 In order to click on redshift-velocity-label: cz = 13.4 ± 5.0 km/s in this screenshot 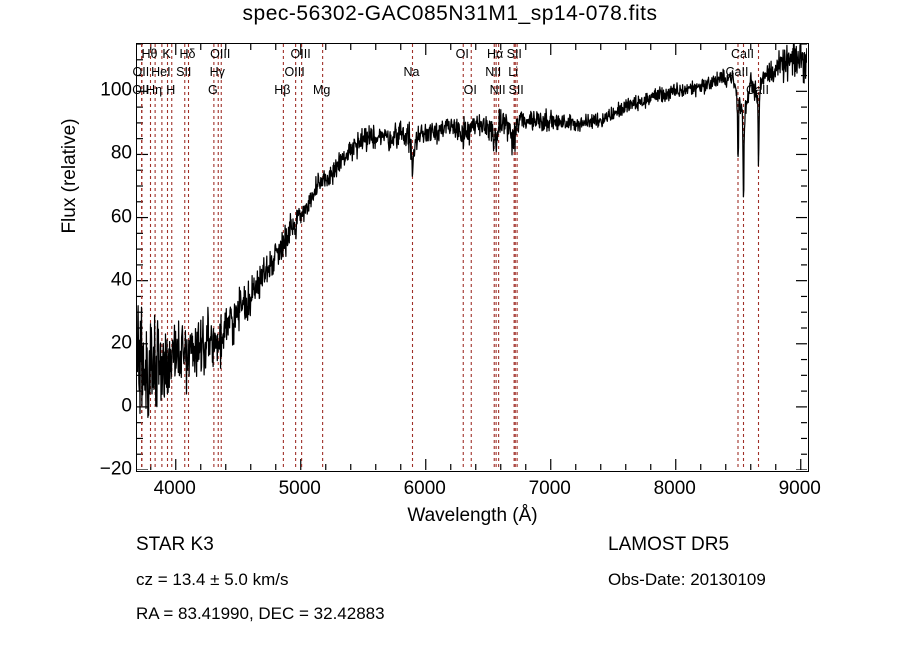, I will do `click(212, 579)`.